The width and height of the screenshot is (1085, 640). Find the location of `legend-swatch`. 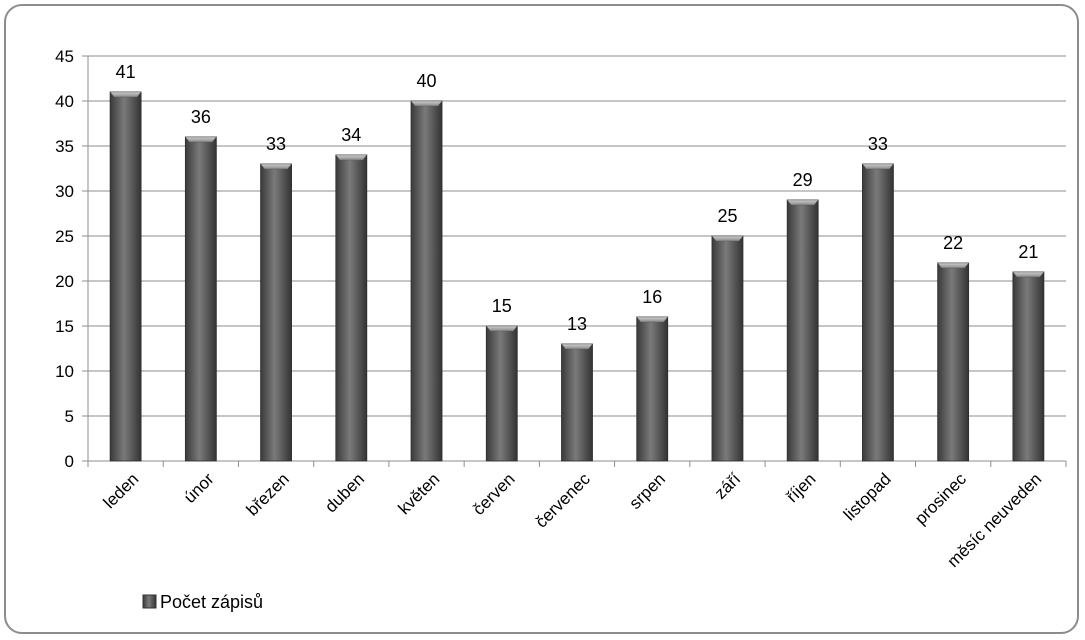

legend-swatch is located at coordinates (149, 601).